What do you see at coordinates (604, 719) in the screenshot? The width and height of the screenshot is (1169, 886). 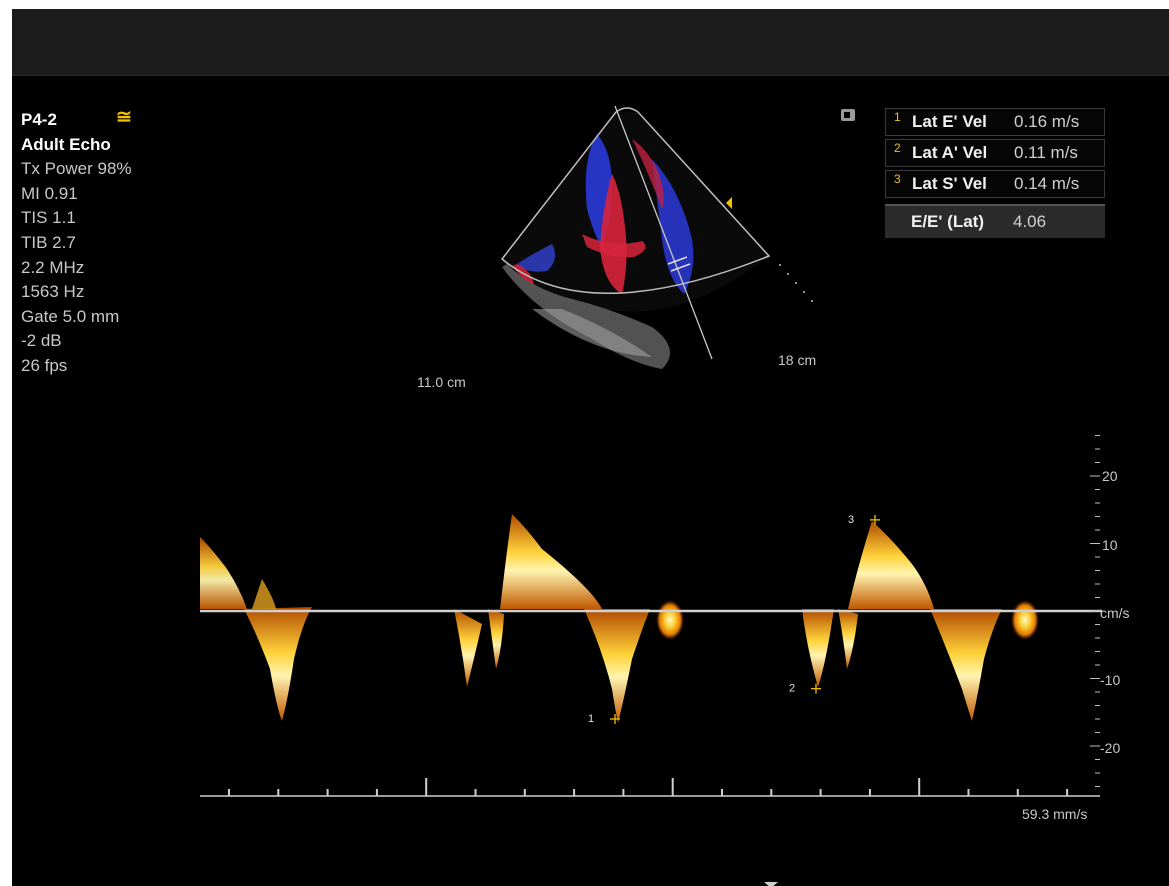 I see `measurement-marker: 1` at bounding box center [604, 719].